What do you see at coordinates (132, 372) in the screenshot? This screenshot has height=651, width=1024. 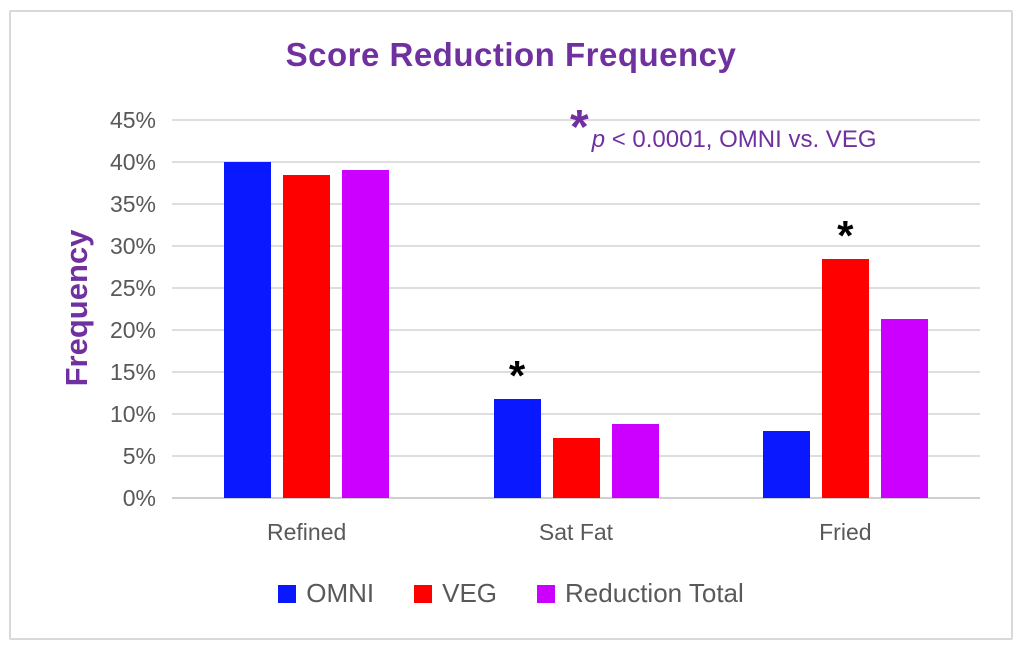 I see `y-tick-label-15: 15%` at bounding box center [132, 372].